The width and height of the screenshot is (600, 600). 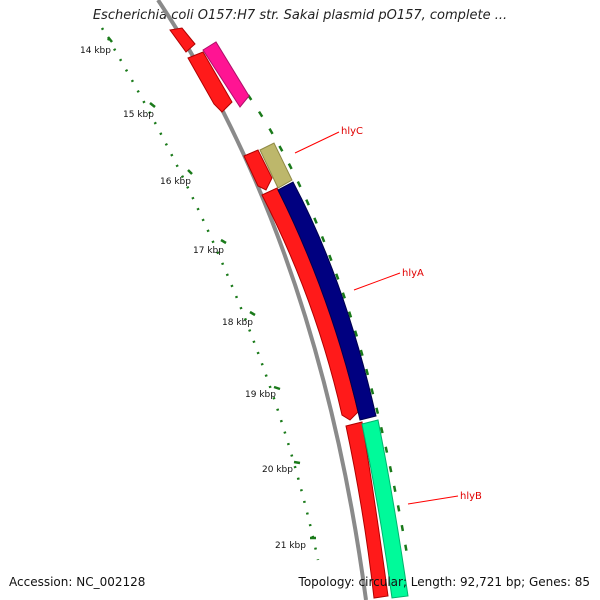 What do you see at coordinates (276, 165) in the screenshot?
I see `gene-hlyC` at bounding box center [276, 165].